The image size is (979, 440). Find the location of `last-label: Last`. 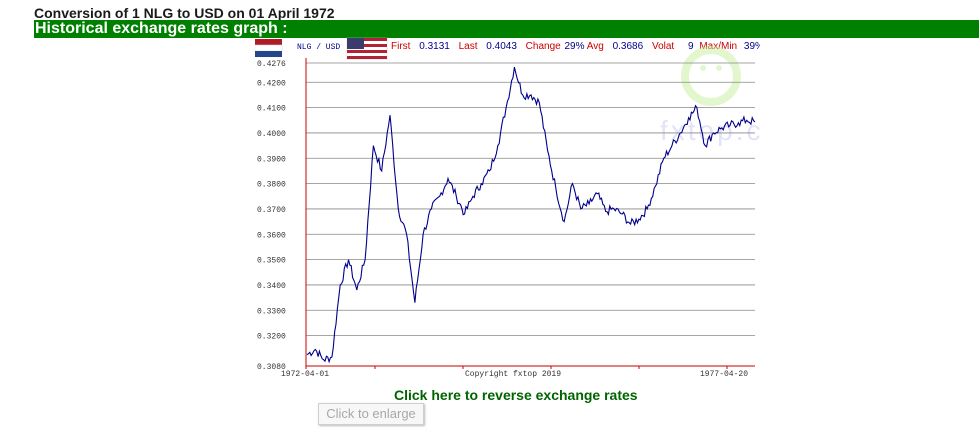

last-label: Last is located at coordinates (468, 46).